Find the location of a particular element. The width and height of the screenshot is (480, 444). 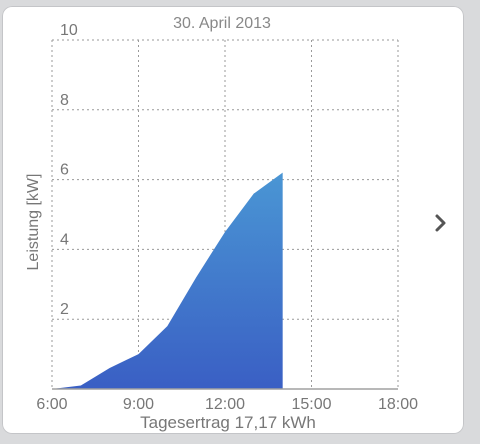

x-tick-label: 15:00 is located at coordinates (311, 404).